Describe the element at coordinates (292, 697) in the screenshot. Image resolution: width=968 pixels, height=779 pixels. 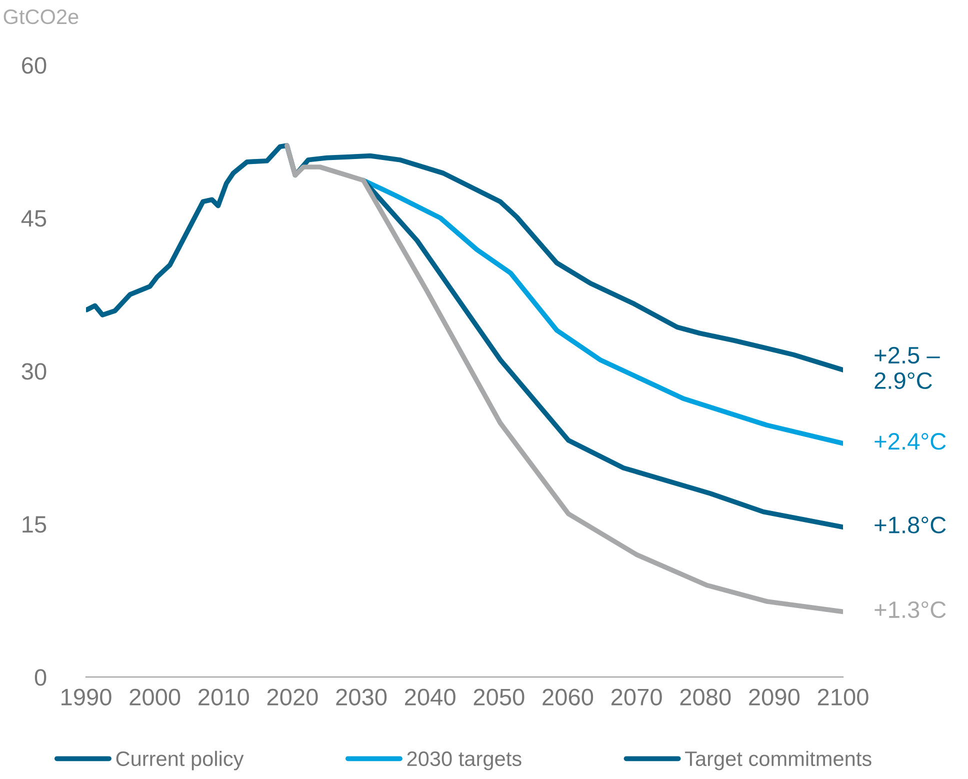
I see `x-tick-label: 2020` at that location.